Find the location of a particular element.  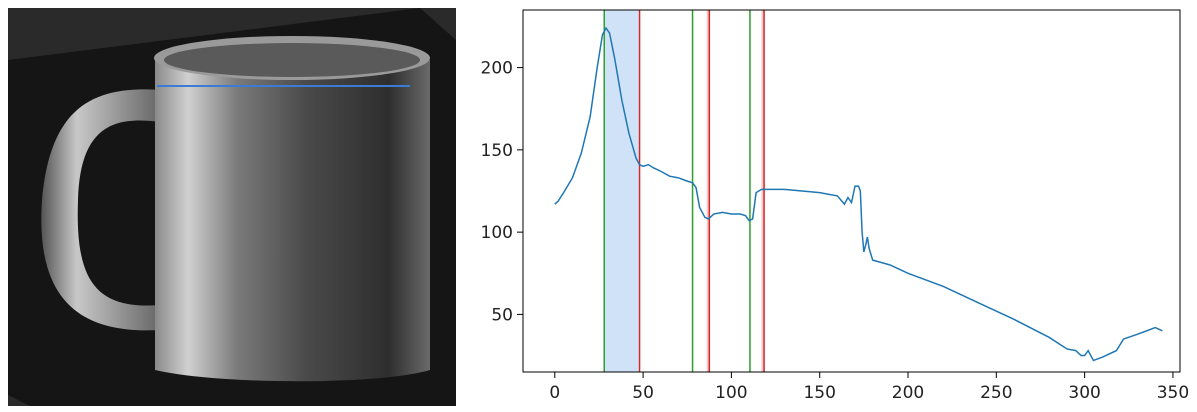

y-tick-label: 50 is located at coordinates (502, 315).